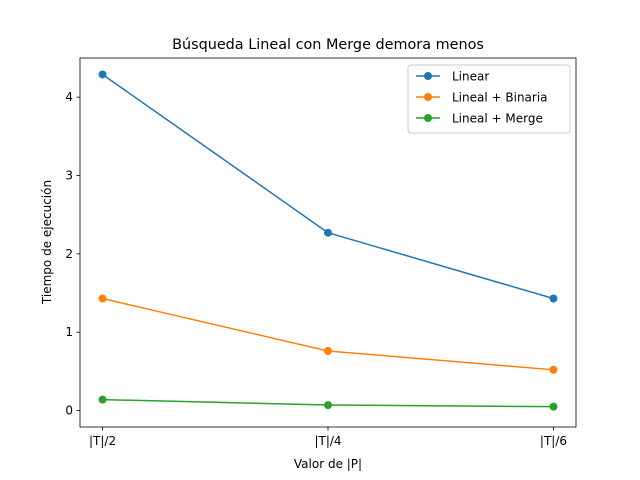 The width and height of the screenshot is (640, 480). I want to click on x-axis-label: Valor de |P|, so click(328, 464).